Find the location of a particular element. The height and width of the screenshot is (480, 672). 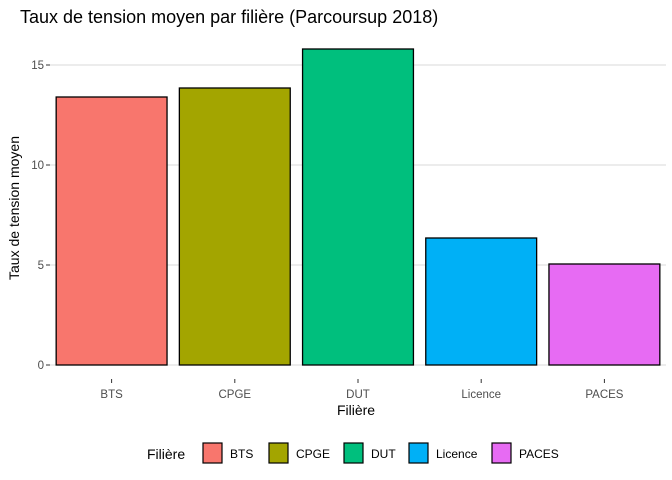

legend: Filière BTS CPGE DUT Licence PACES is located at coordinates (353, 453).